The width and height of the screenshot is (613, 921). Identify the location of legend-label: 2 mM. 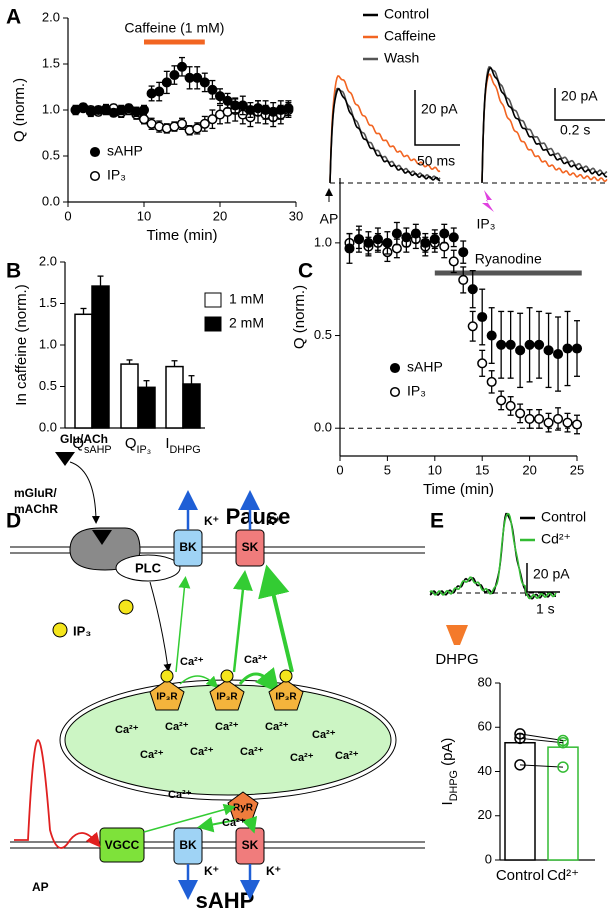
(246, 323).